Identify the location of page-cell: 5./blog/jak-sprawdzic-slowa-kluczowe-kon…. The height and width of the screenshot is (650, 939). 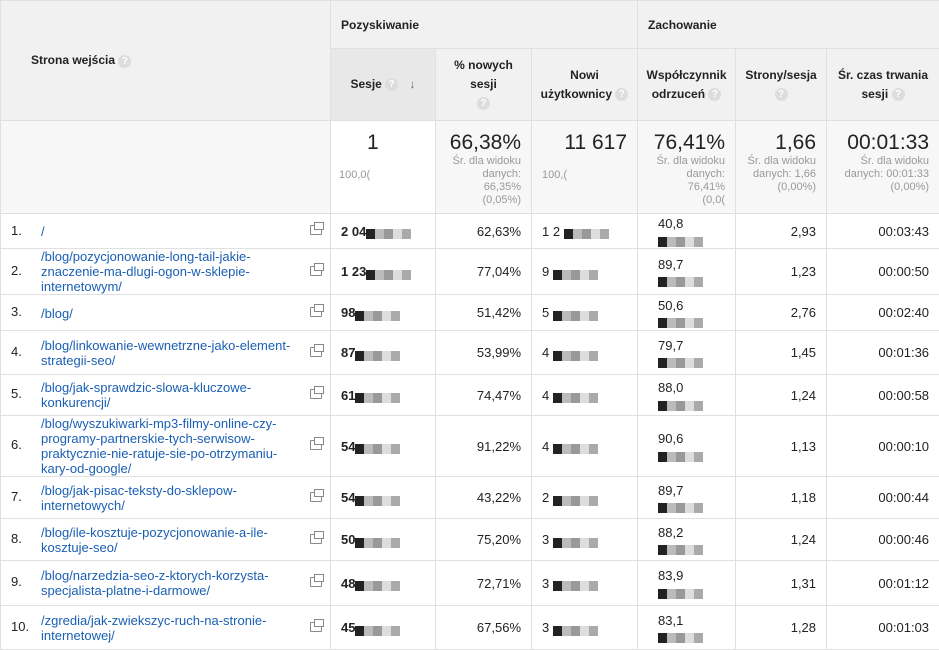
(166, 395).